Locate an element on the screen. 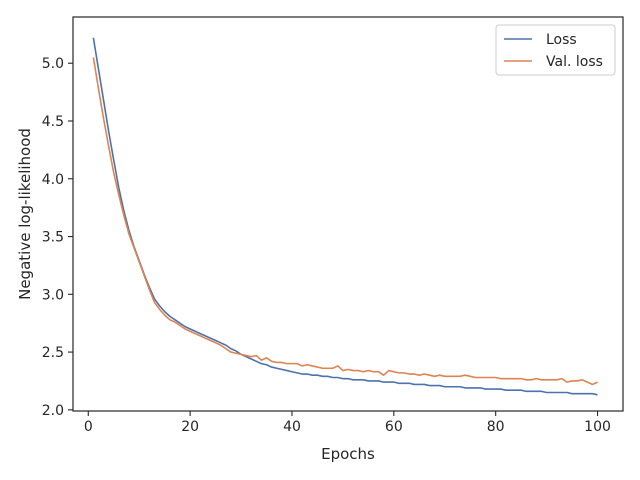 Image resolution: width=640 pixels, height=480 pixels. y-axis-label: Negative log-likelihood is located at coordinates (25, 214).